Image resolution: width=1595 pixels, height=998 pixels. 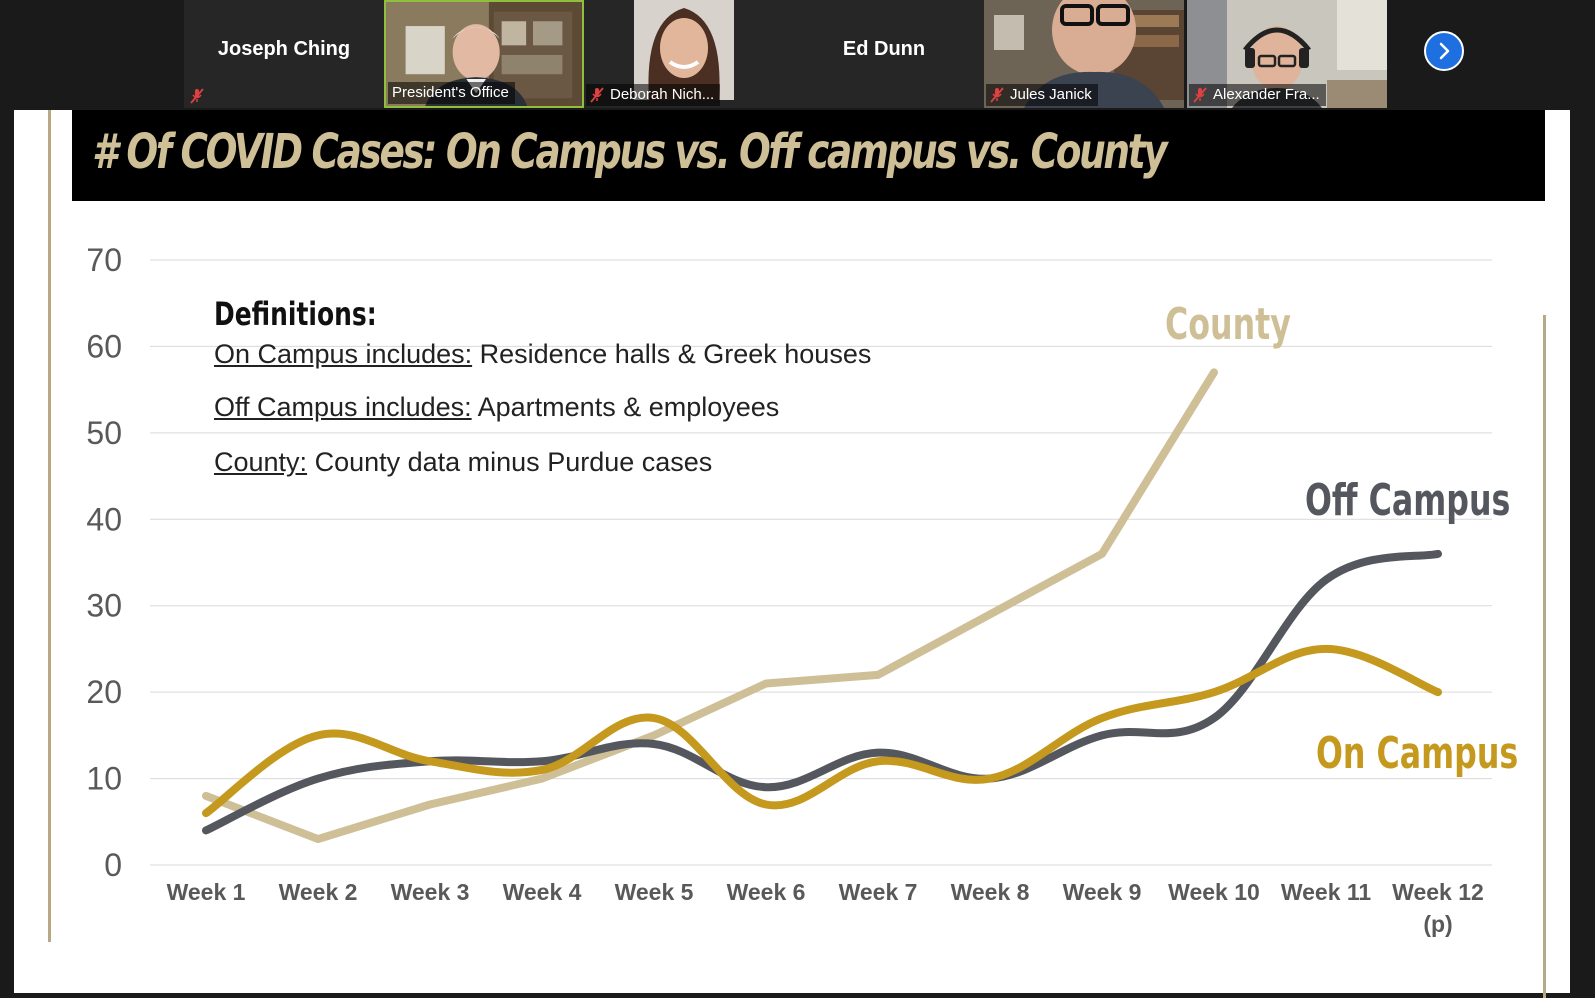 I want to click on participant-name: Ed Dunn, so click(x=884, y=49).